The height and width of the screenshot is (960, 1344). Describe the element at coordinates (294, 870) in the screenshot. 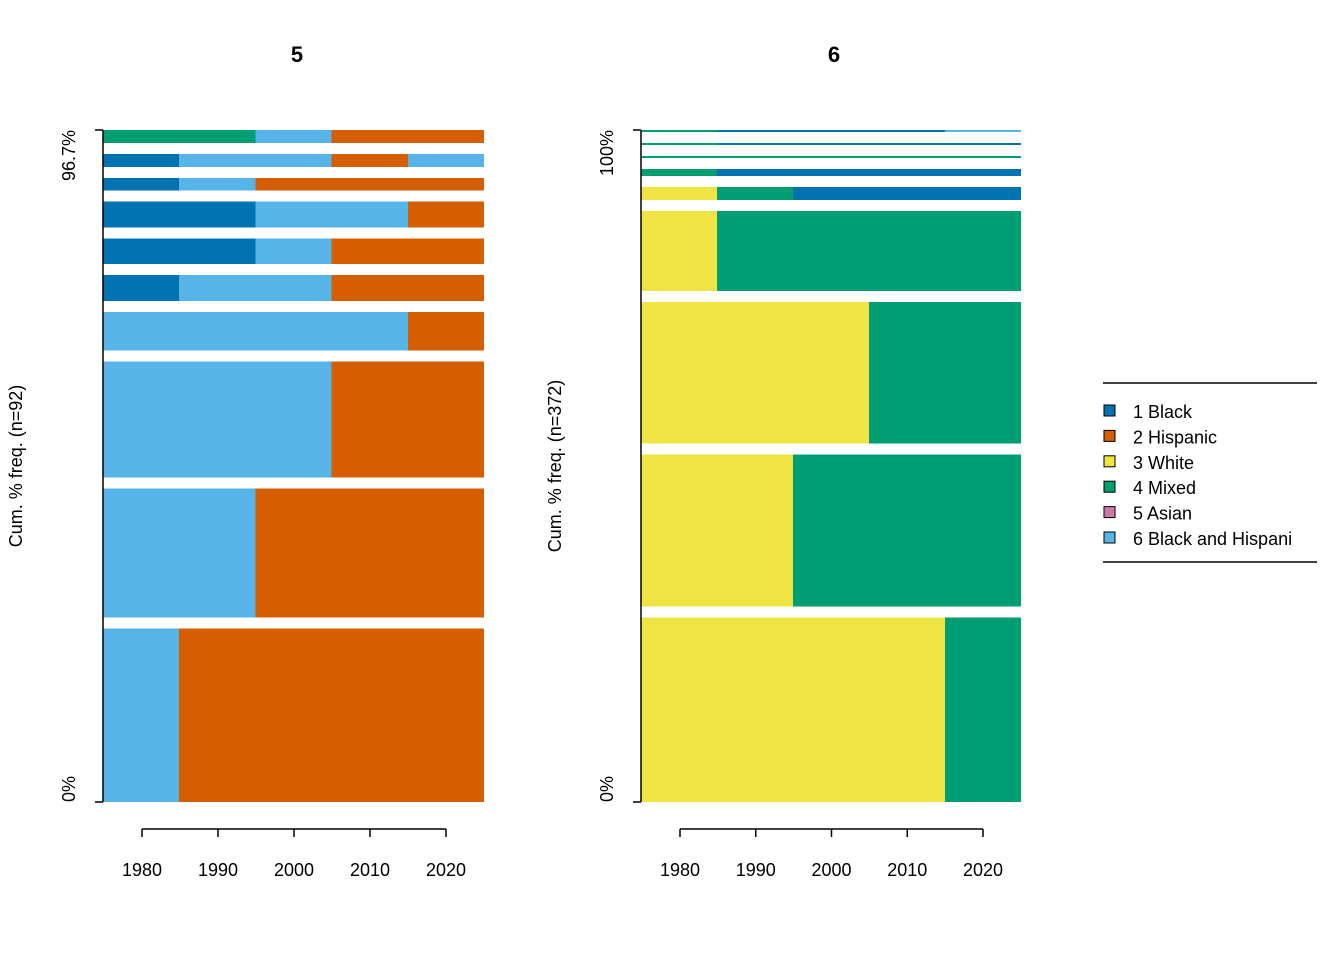

I see `x-tick-label: 2000` at that location.